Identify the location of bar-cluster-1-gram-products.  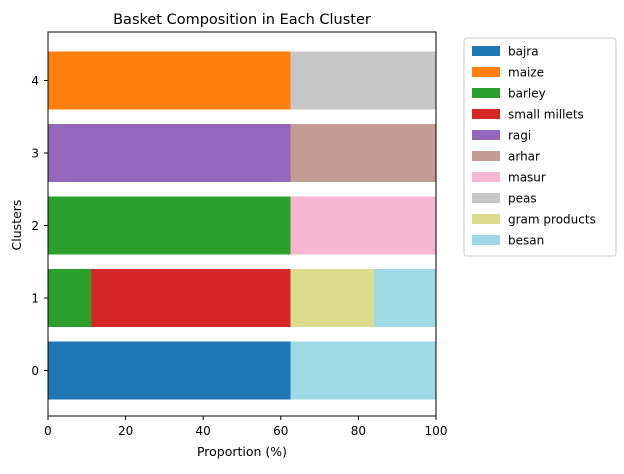
(332, 298).